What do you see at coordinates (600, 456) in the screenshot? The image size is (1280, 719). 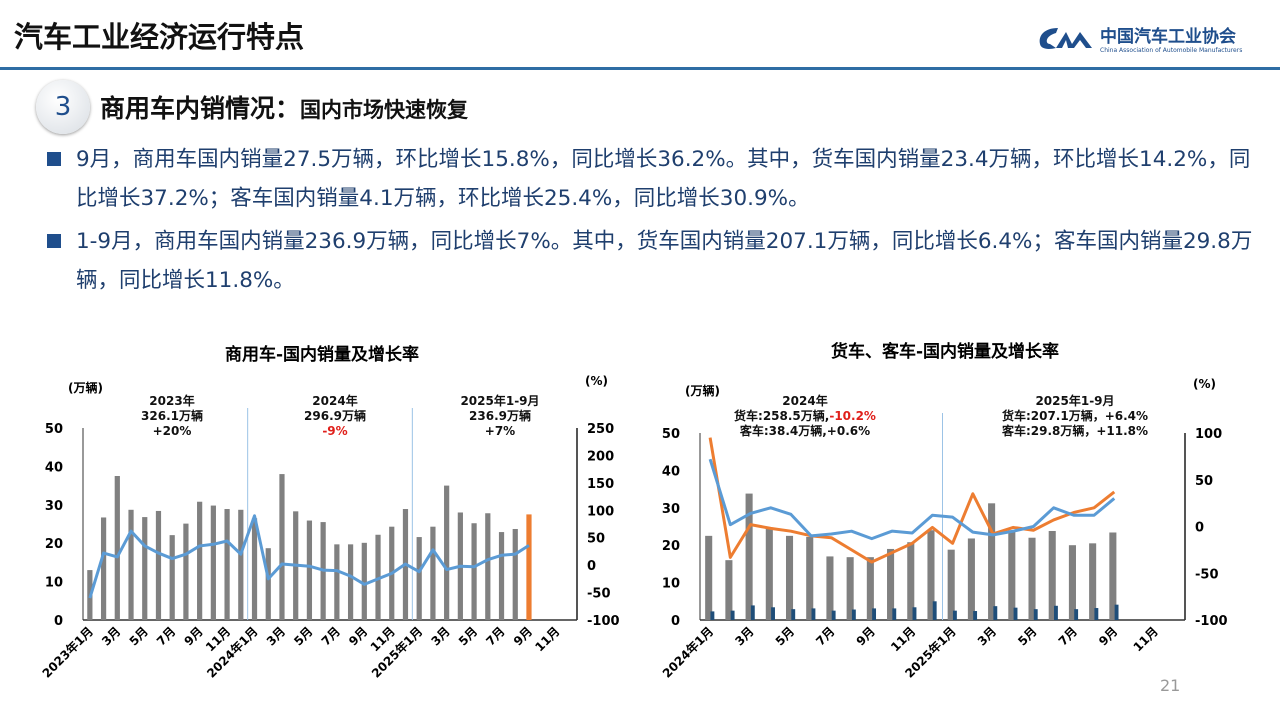 I see `y2-tick-label: 200` at bounding box center [600, 456].